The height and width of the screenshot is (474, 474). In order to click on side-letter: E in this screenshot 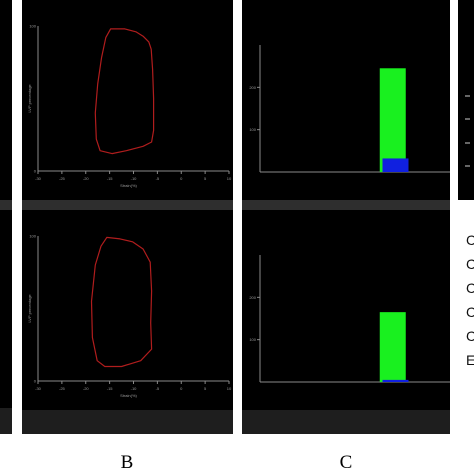, I will do `click(470, 360)`.